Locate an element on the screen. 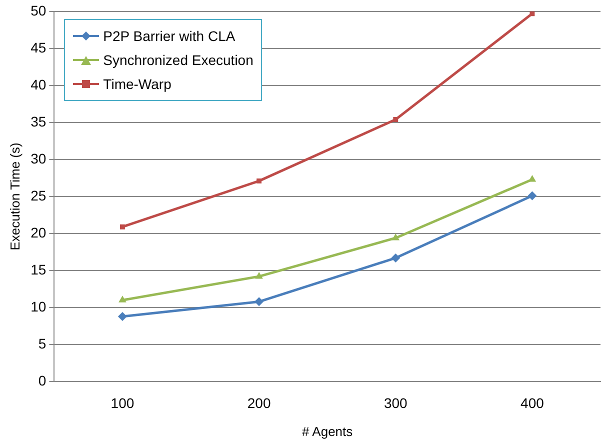 Image resolution: width=605 pixels, height=448 pixels. y-tick-label: 30 is located at coordinates (38, 158).